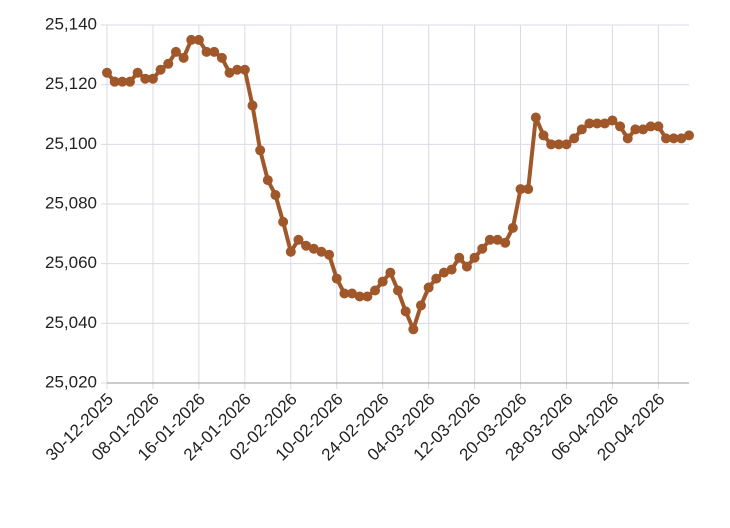 The width and height of the screenshot is (730, 528). Describe the element at coordinates (71, 262) in the screenshot. I see `y-tick-label: 25,060` at that location.